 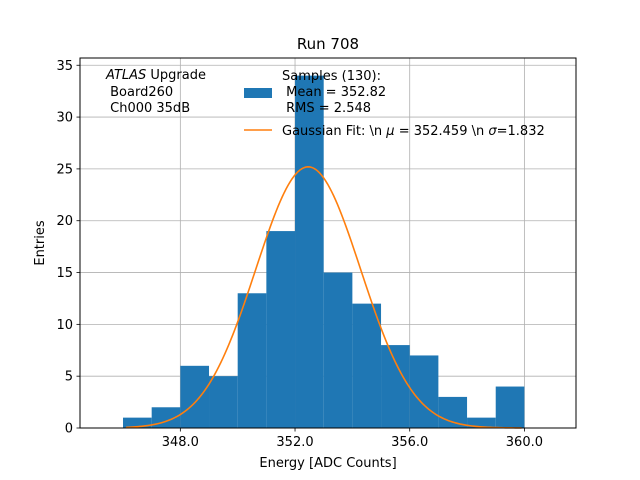 What do you see at coordinates (69, 429) in the screenshot?
I see `y-tick-label: 0` at bounding box center [69, 429].